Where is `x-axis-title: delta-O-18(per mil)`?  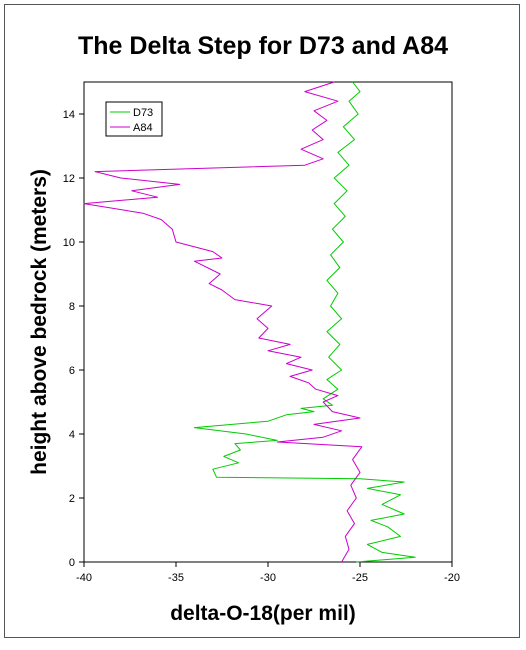
x-axis-title: delta-O-18(per mil) is located at coordinates (263, 613).